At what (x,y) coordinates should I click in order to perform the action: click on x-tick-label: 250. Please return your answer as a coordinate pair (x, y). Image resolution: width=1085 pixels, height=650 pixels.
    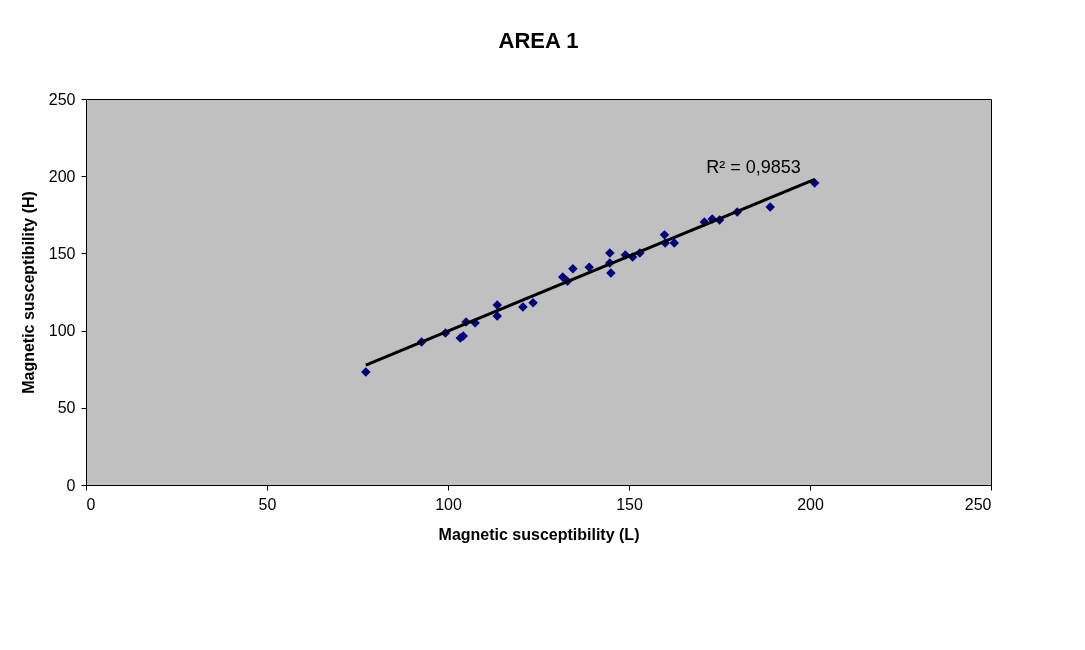
    Looking at the image, I should click on (978, 504).